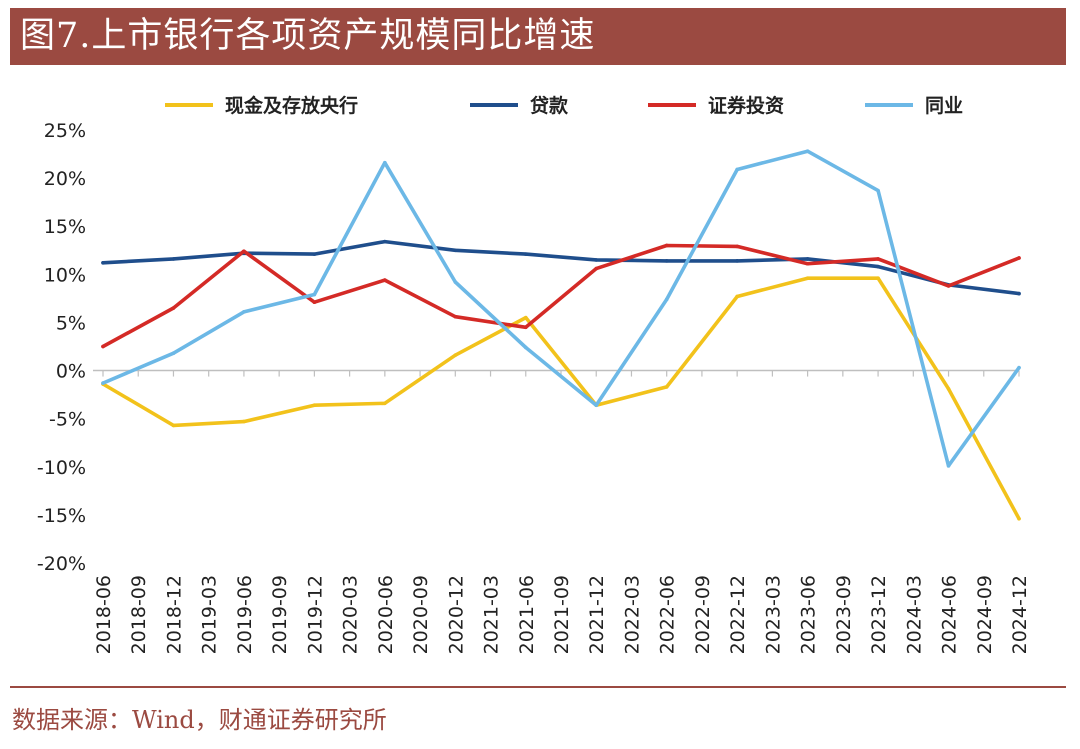  I want to click on x-tick-label: 2023-09, so click(844, 614).